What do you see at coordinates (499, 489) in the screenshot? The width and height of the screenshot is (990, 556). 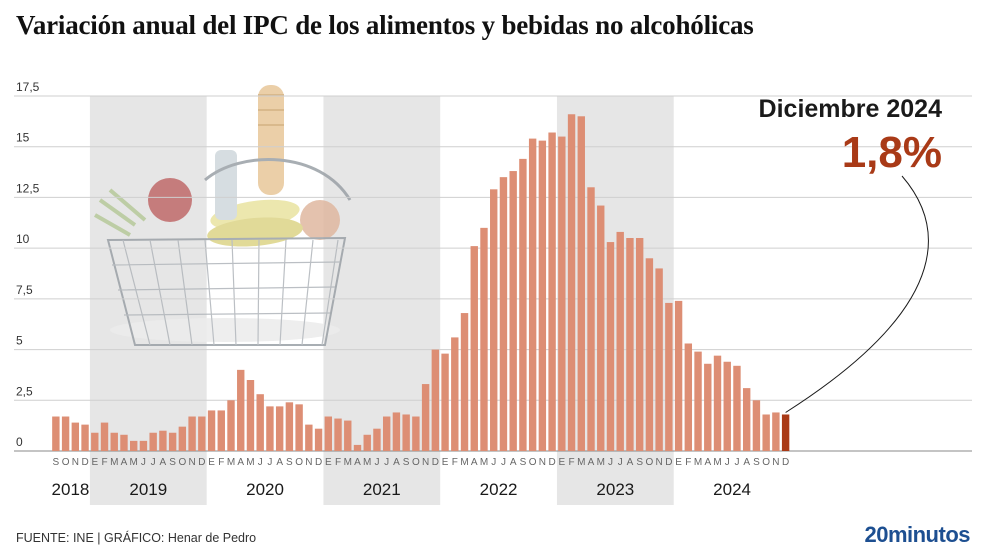 I see `year-label: 2022` at bounding box center [499, 489].